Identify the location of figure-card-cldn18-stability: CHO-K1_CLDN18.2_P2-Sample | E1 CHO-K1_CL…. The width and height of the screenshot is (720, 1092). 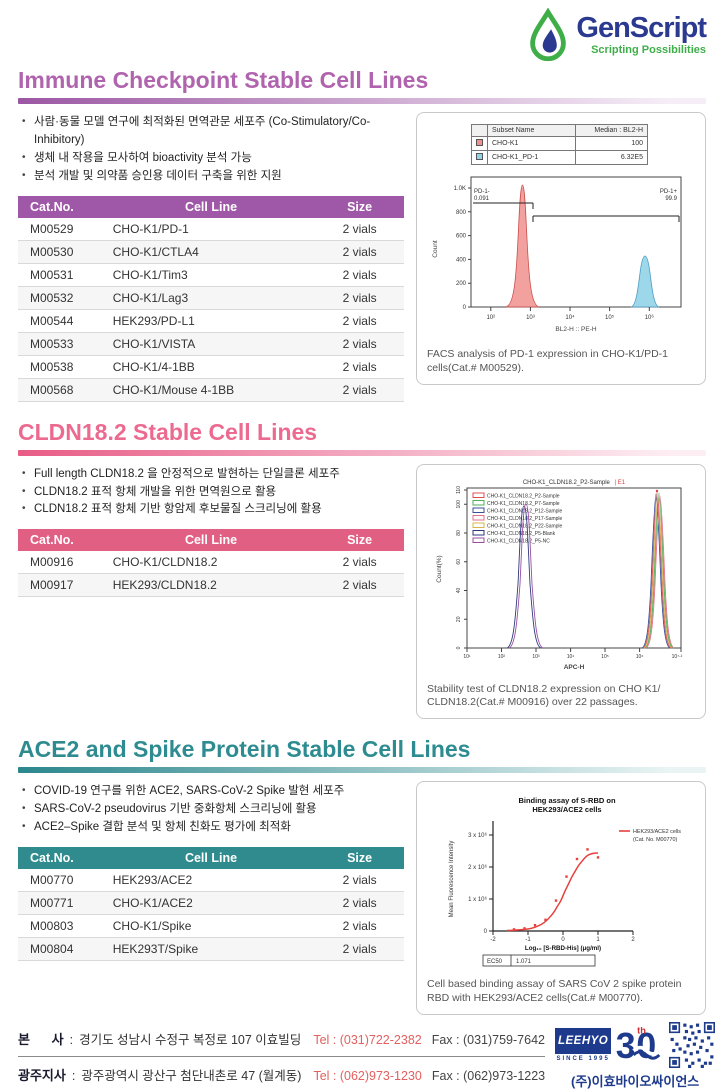
(561, 591).